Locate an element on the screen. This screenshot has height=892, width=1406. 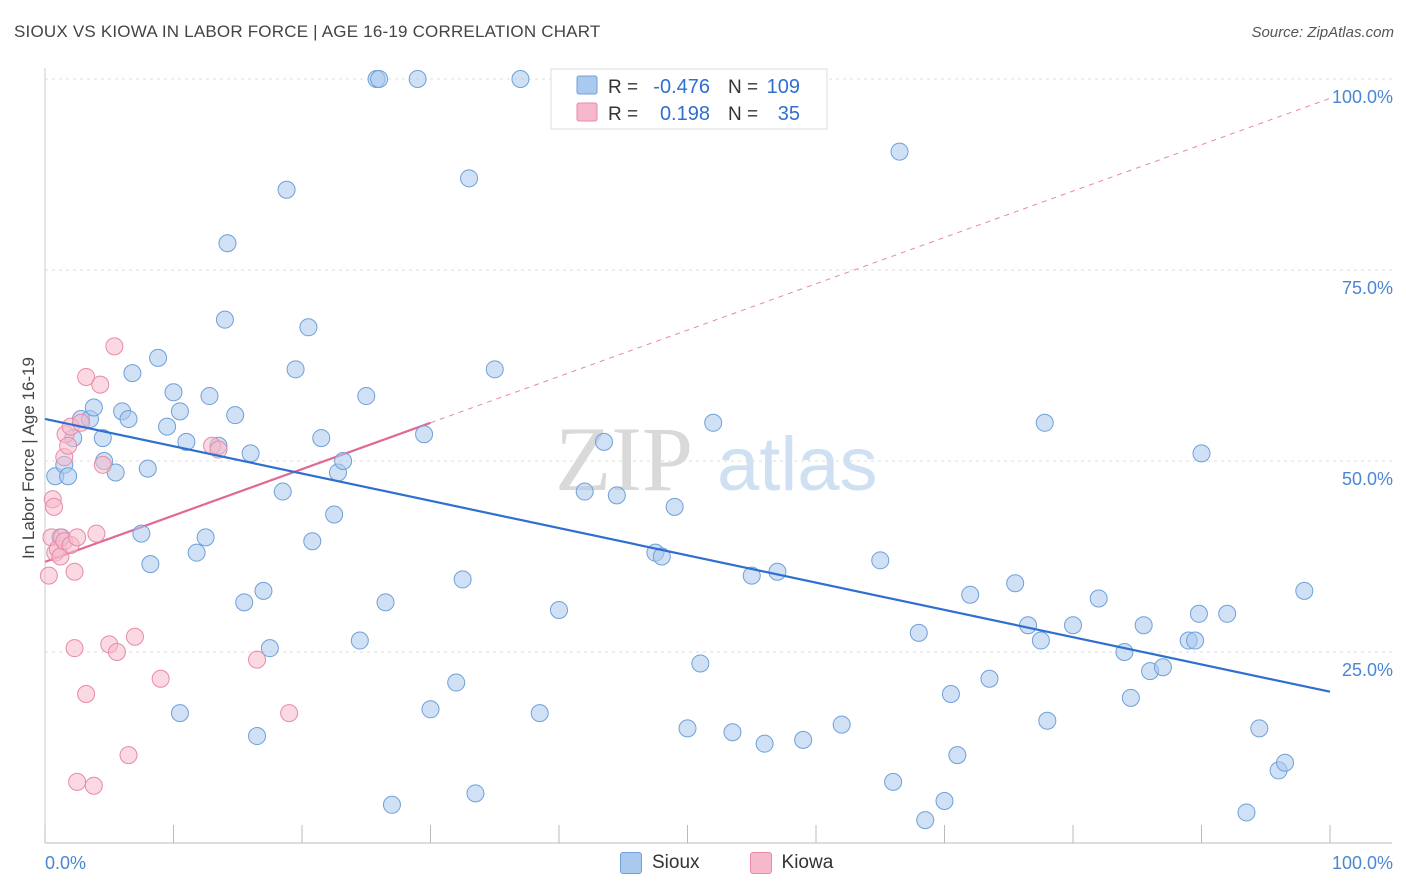
source-credit: Source: ZipAtlas.com is located at coordinates (1322, 32).